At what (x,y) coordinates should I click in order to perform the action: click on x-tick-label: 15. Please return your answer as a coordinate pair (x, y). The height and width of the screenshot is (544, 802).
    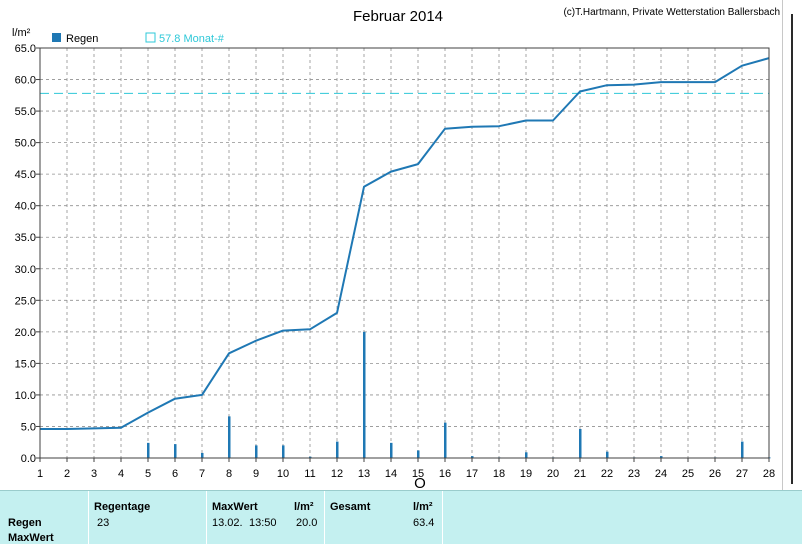
    Looking at the image, I should click on (418, 474).